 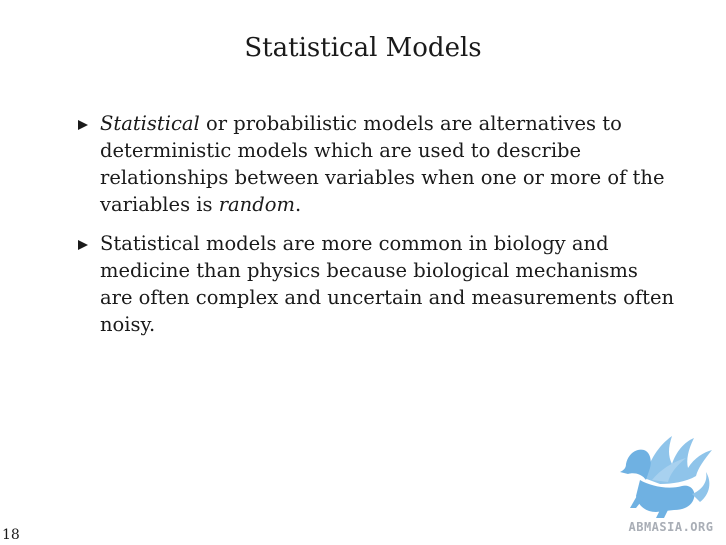 I want to click on griffin-logo-icon, so click(x=666, y=477).